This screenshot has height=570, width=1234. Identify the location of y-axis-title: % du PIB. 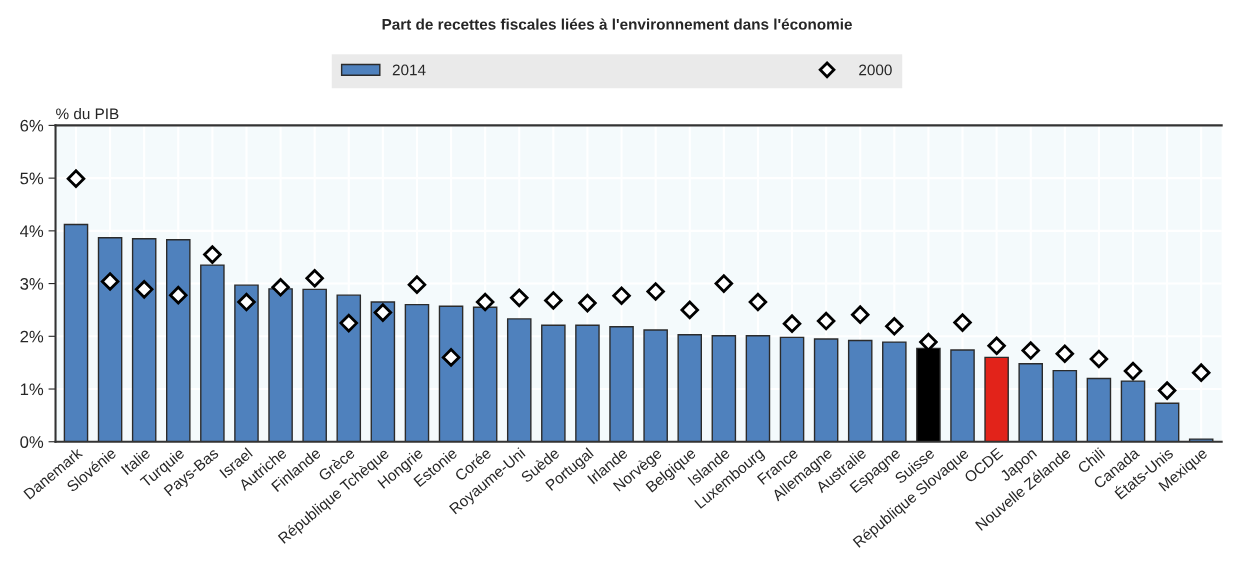
(87, 113).